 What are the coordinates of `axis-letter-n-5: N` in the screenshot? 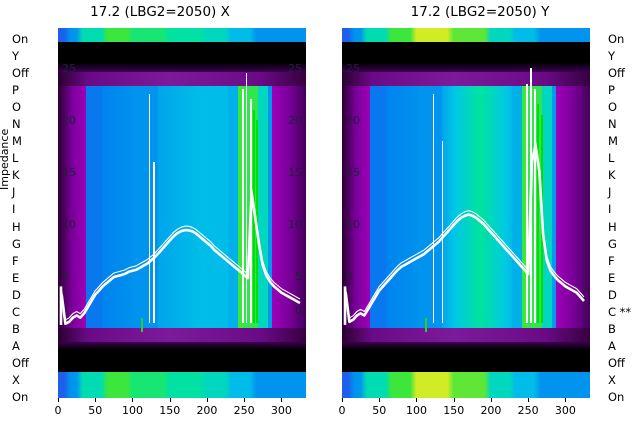 It's located at (612, 124).